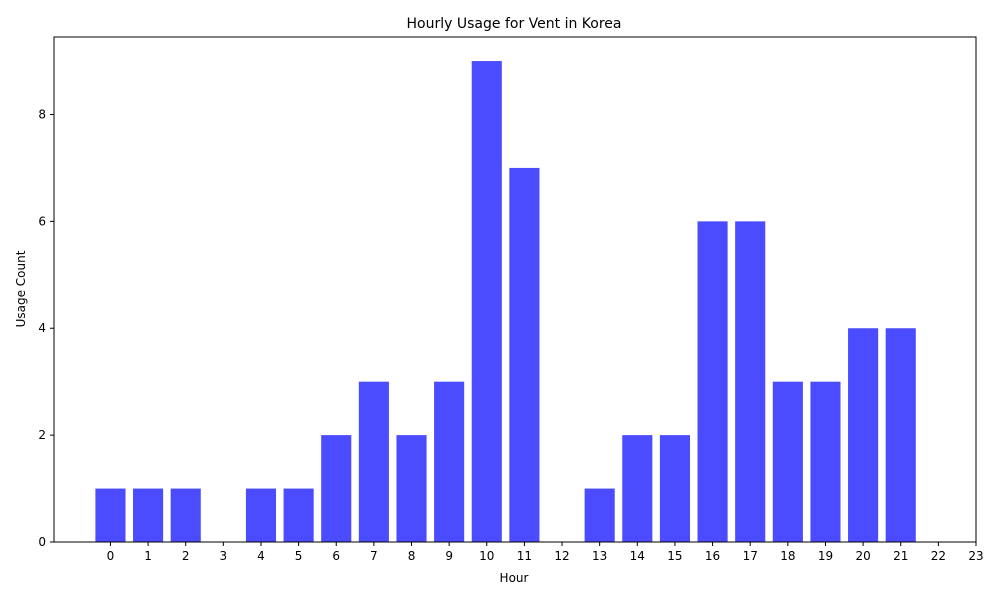 This screenshot has height=600, width=1000. I want to click on y-tick-label: 4, so click(42, 328).